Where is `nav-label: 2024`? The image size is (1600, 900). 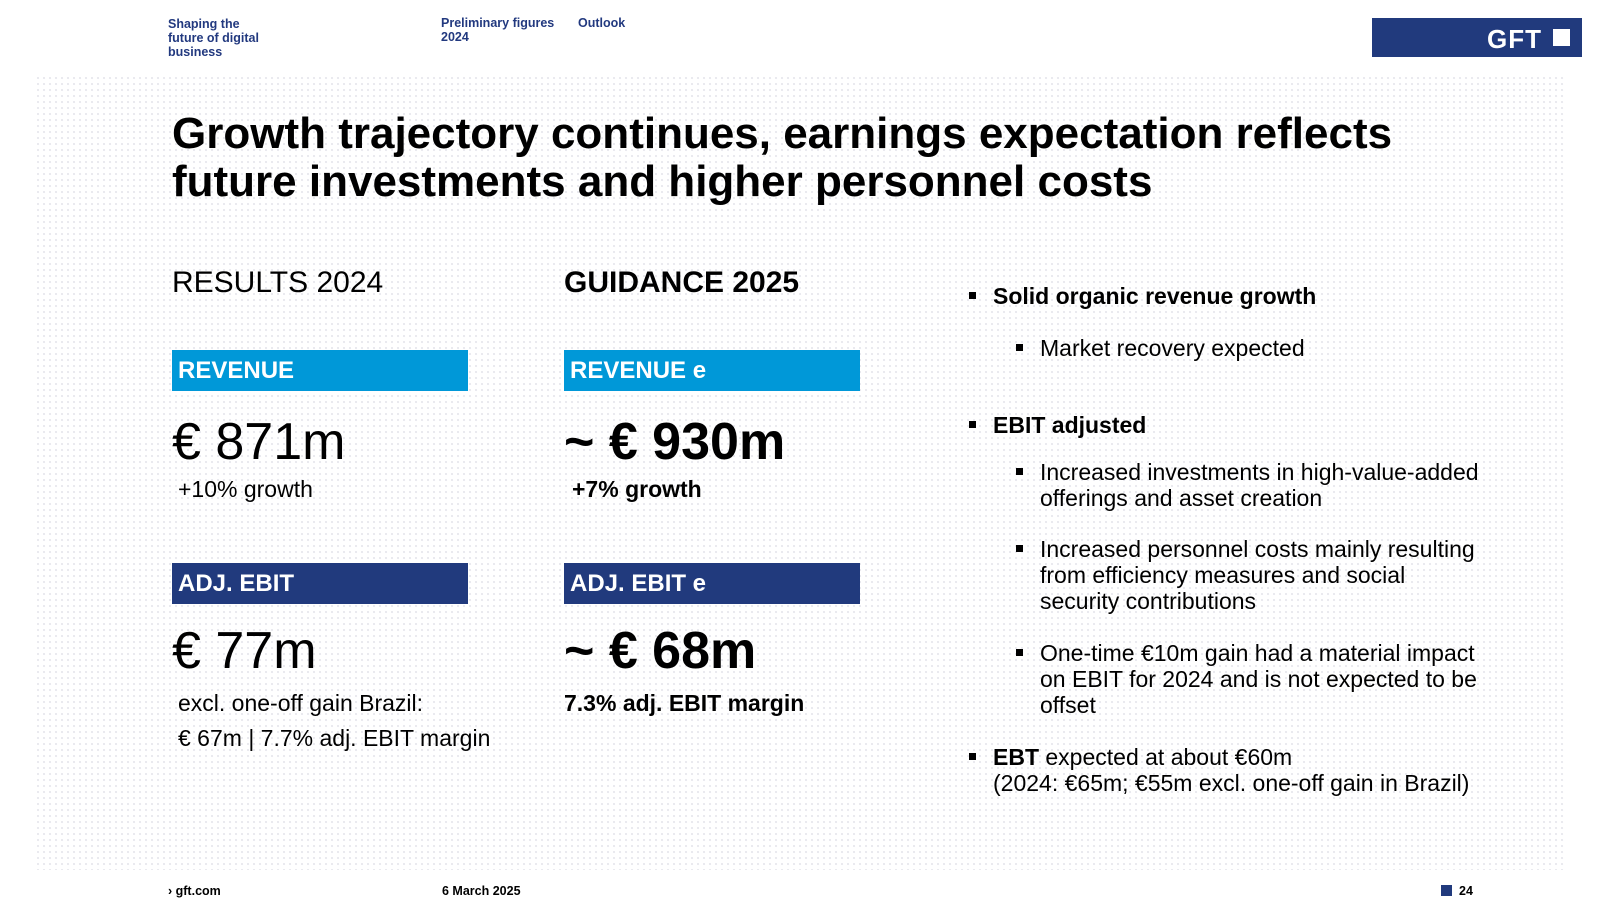
nav-label: 2024 is located at coordinates (455, 37).